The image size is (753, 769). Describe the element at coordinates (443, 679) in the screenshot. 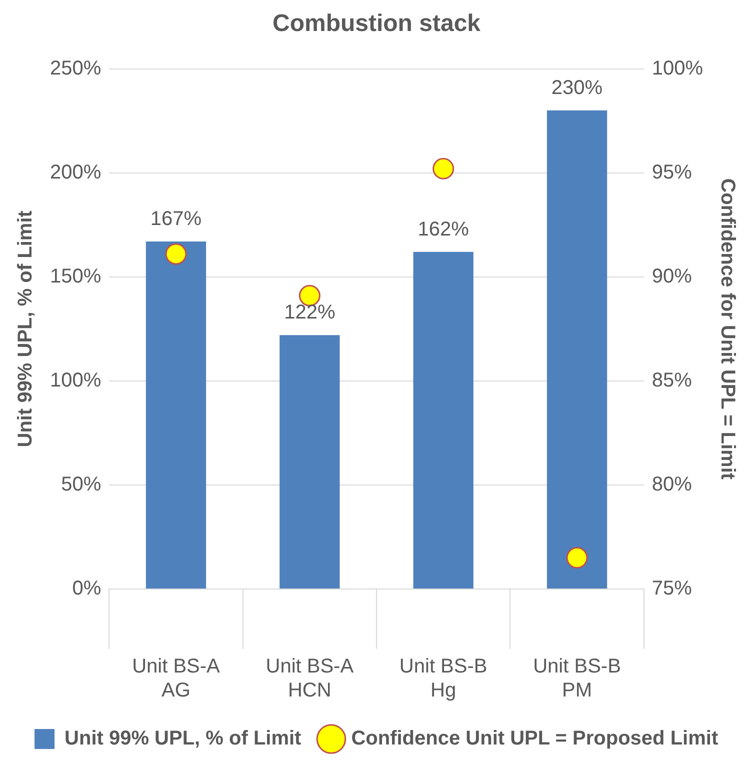

I see `x-tick-label: Unit BS-B Hg` at that location.